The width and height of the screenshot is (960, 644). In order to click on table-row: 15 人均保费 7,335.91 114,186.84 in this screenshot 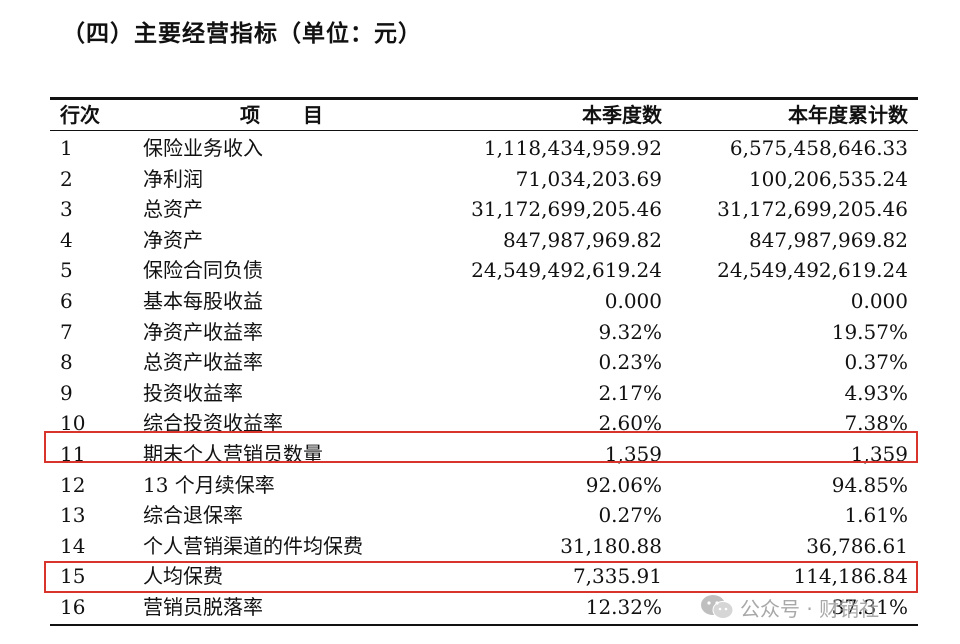, I will do `click(484, 576)`.